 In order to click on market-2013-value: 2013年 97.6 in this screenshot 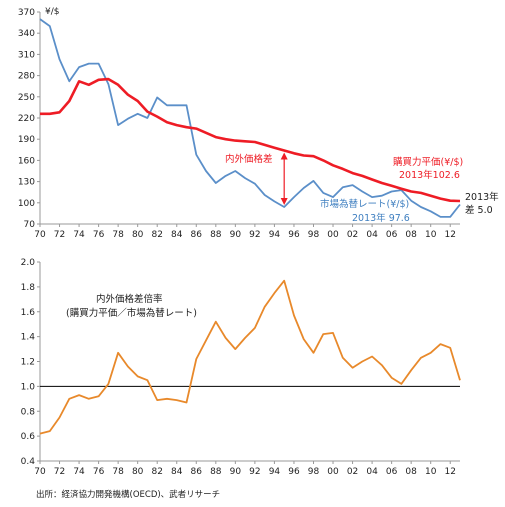, I will do `click(381, 218)`.